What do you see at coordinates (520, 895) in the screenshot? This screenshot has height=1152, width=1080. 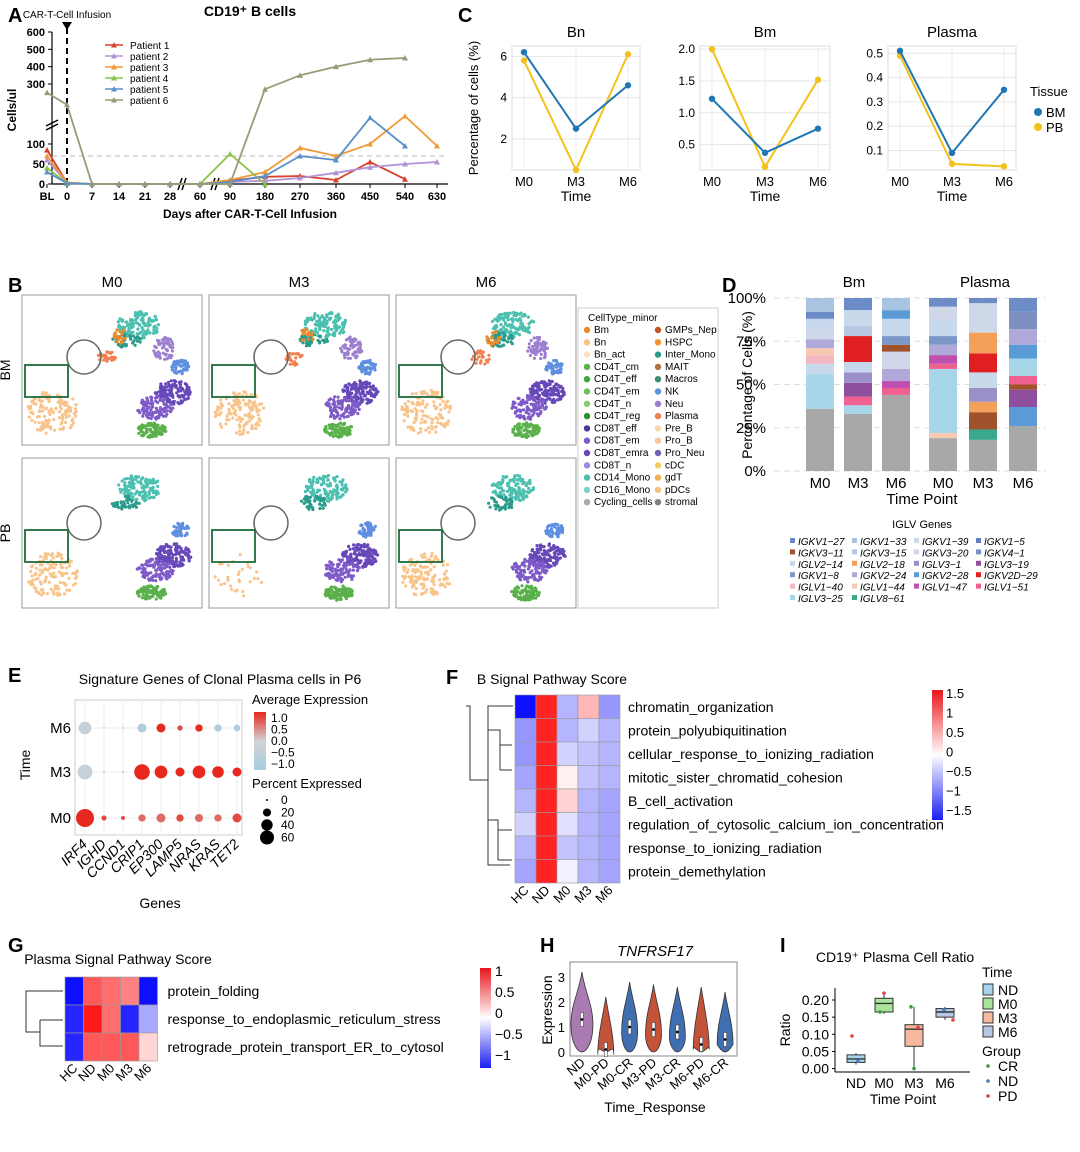 I see `column-label: HC` at bounding box center [520, 895].